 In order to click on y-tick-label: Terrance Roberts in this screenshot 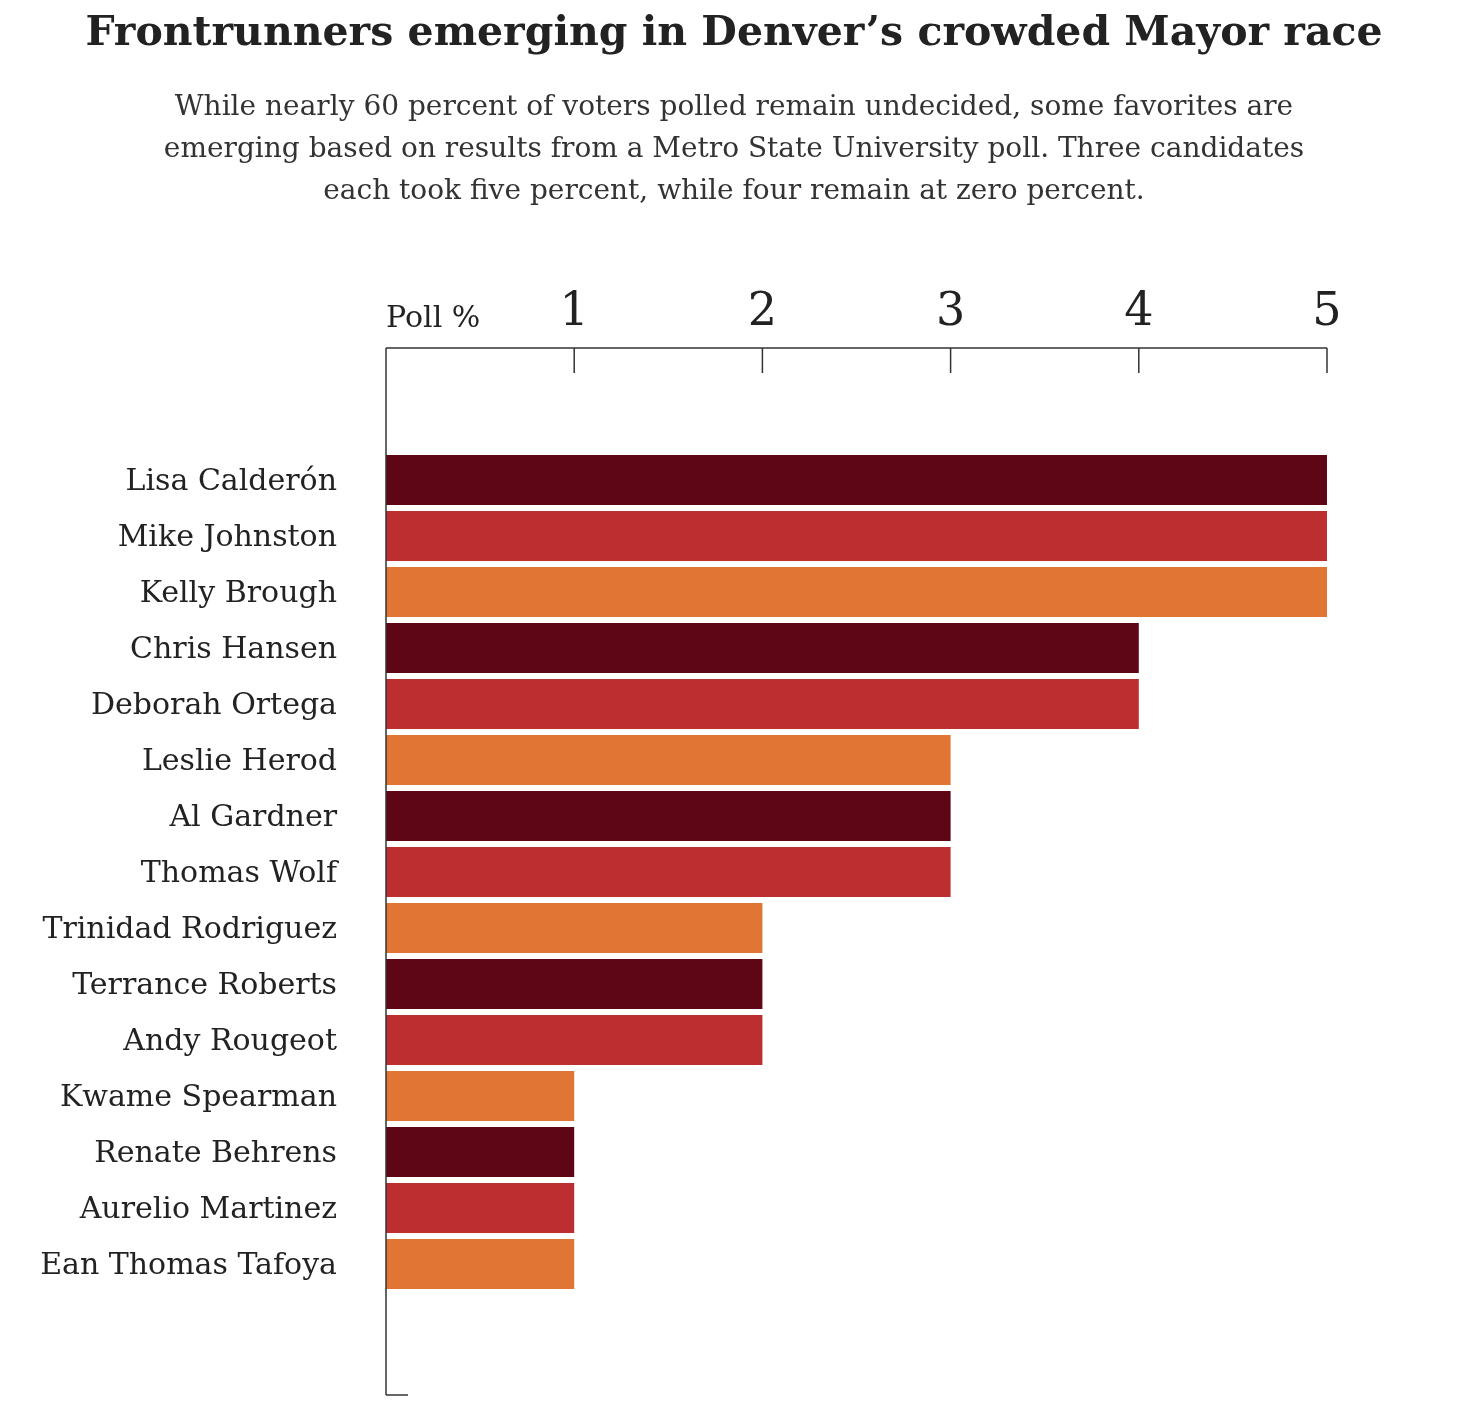, I will do `click(204, 983)`.